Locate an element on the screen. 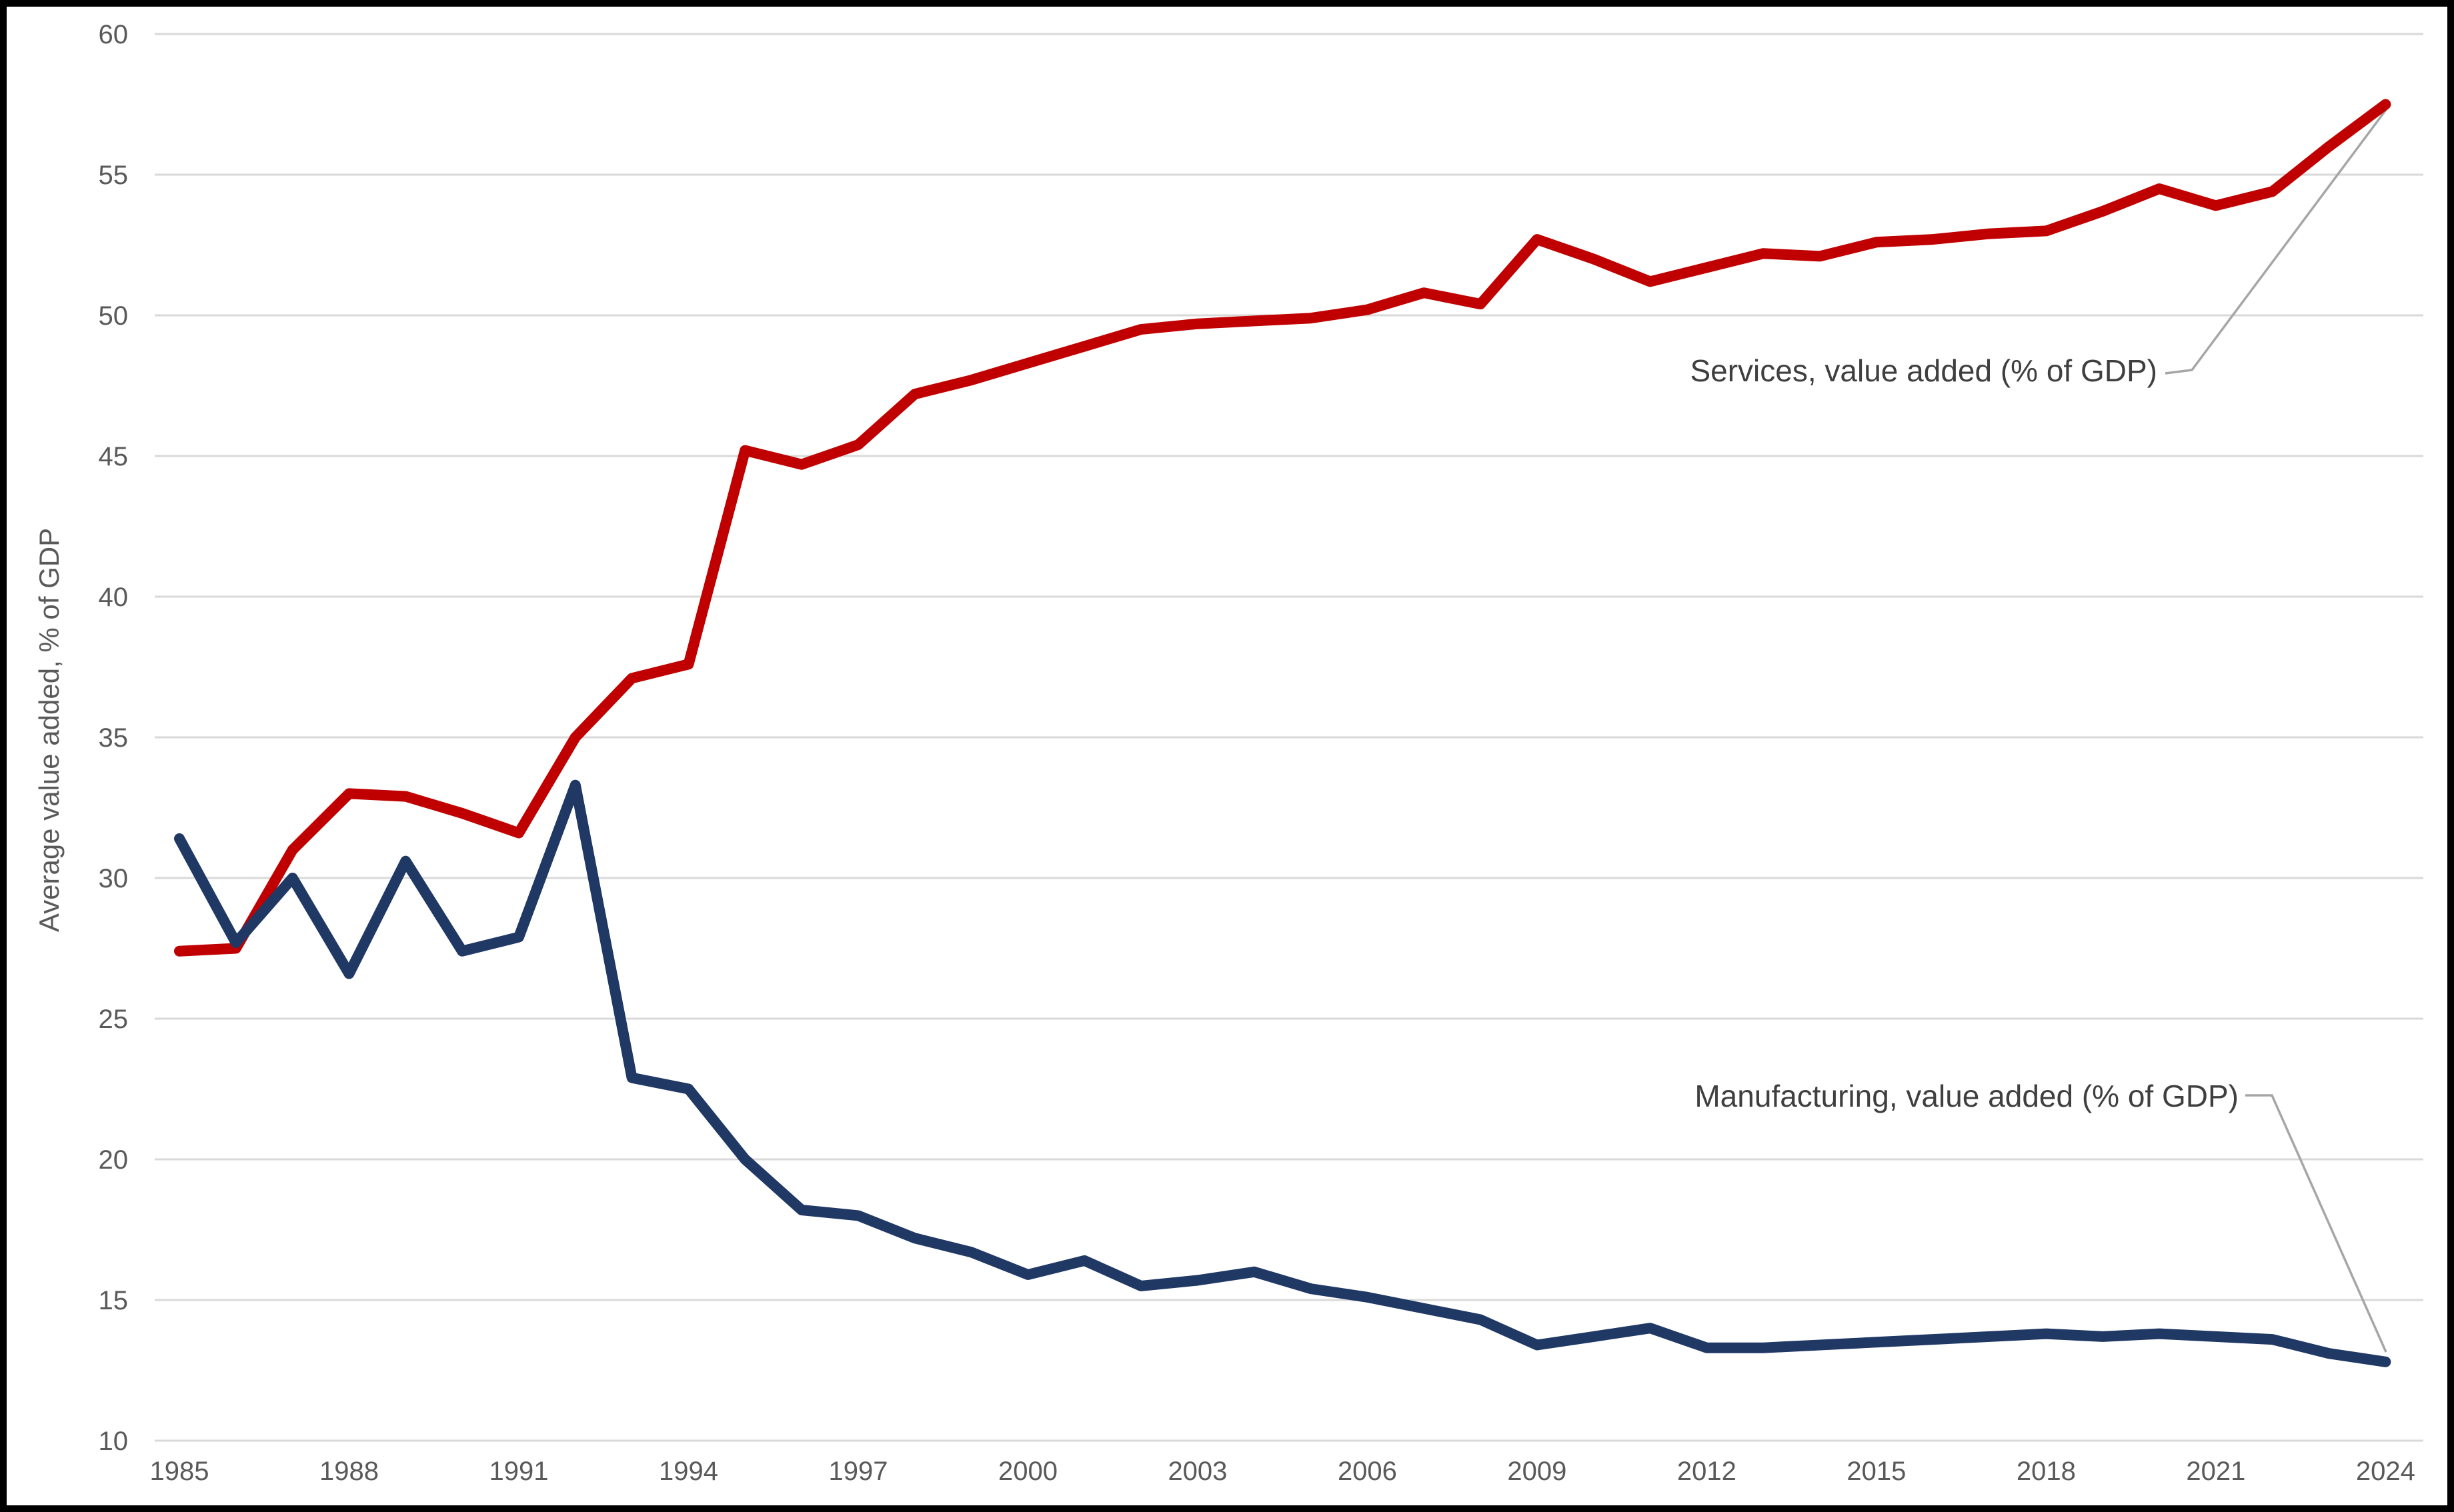  x-tick-label: 2021 is located at coordinates (2215, 1471).